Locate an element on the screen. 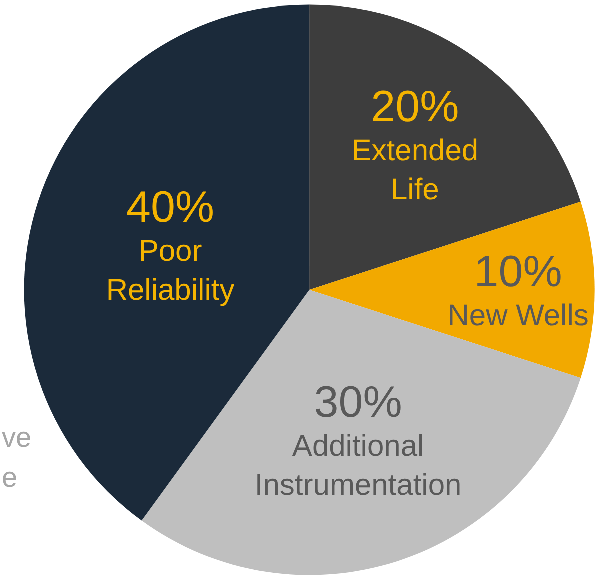 The image size is (607, 580). data-label: 20% is located at coordinates (415, 107).